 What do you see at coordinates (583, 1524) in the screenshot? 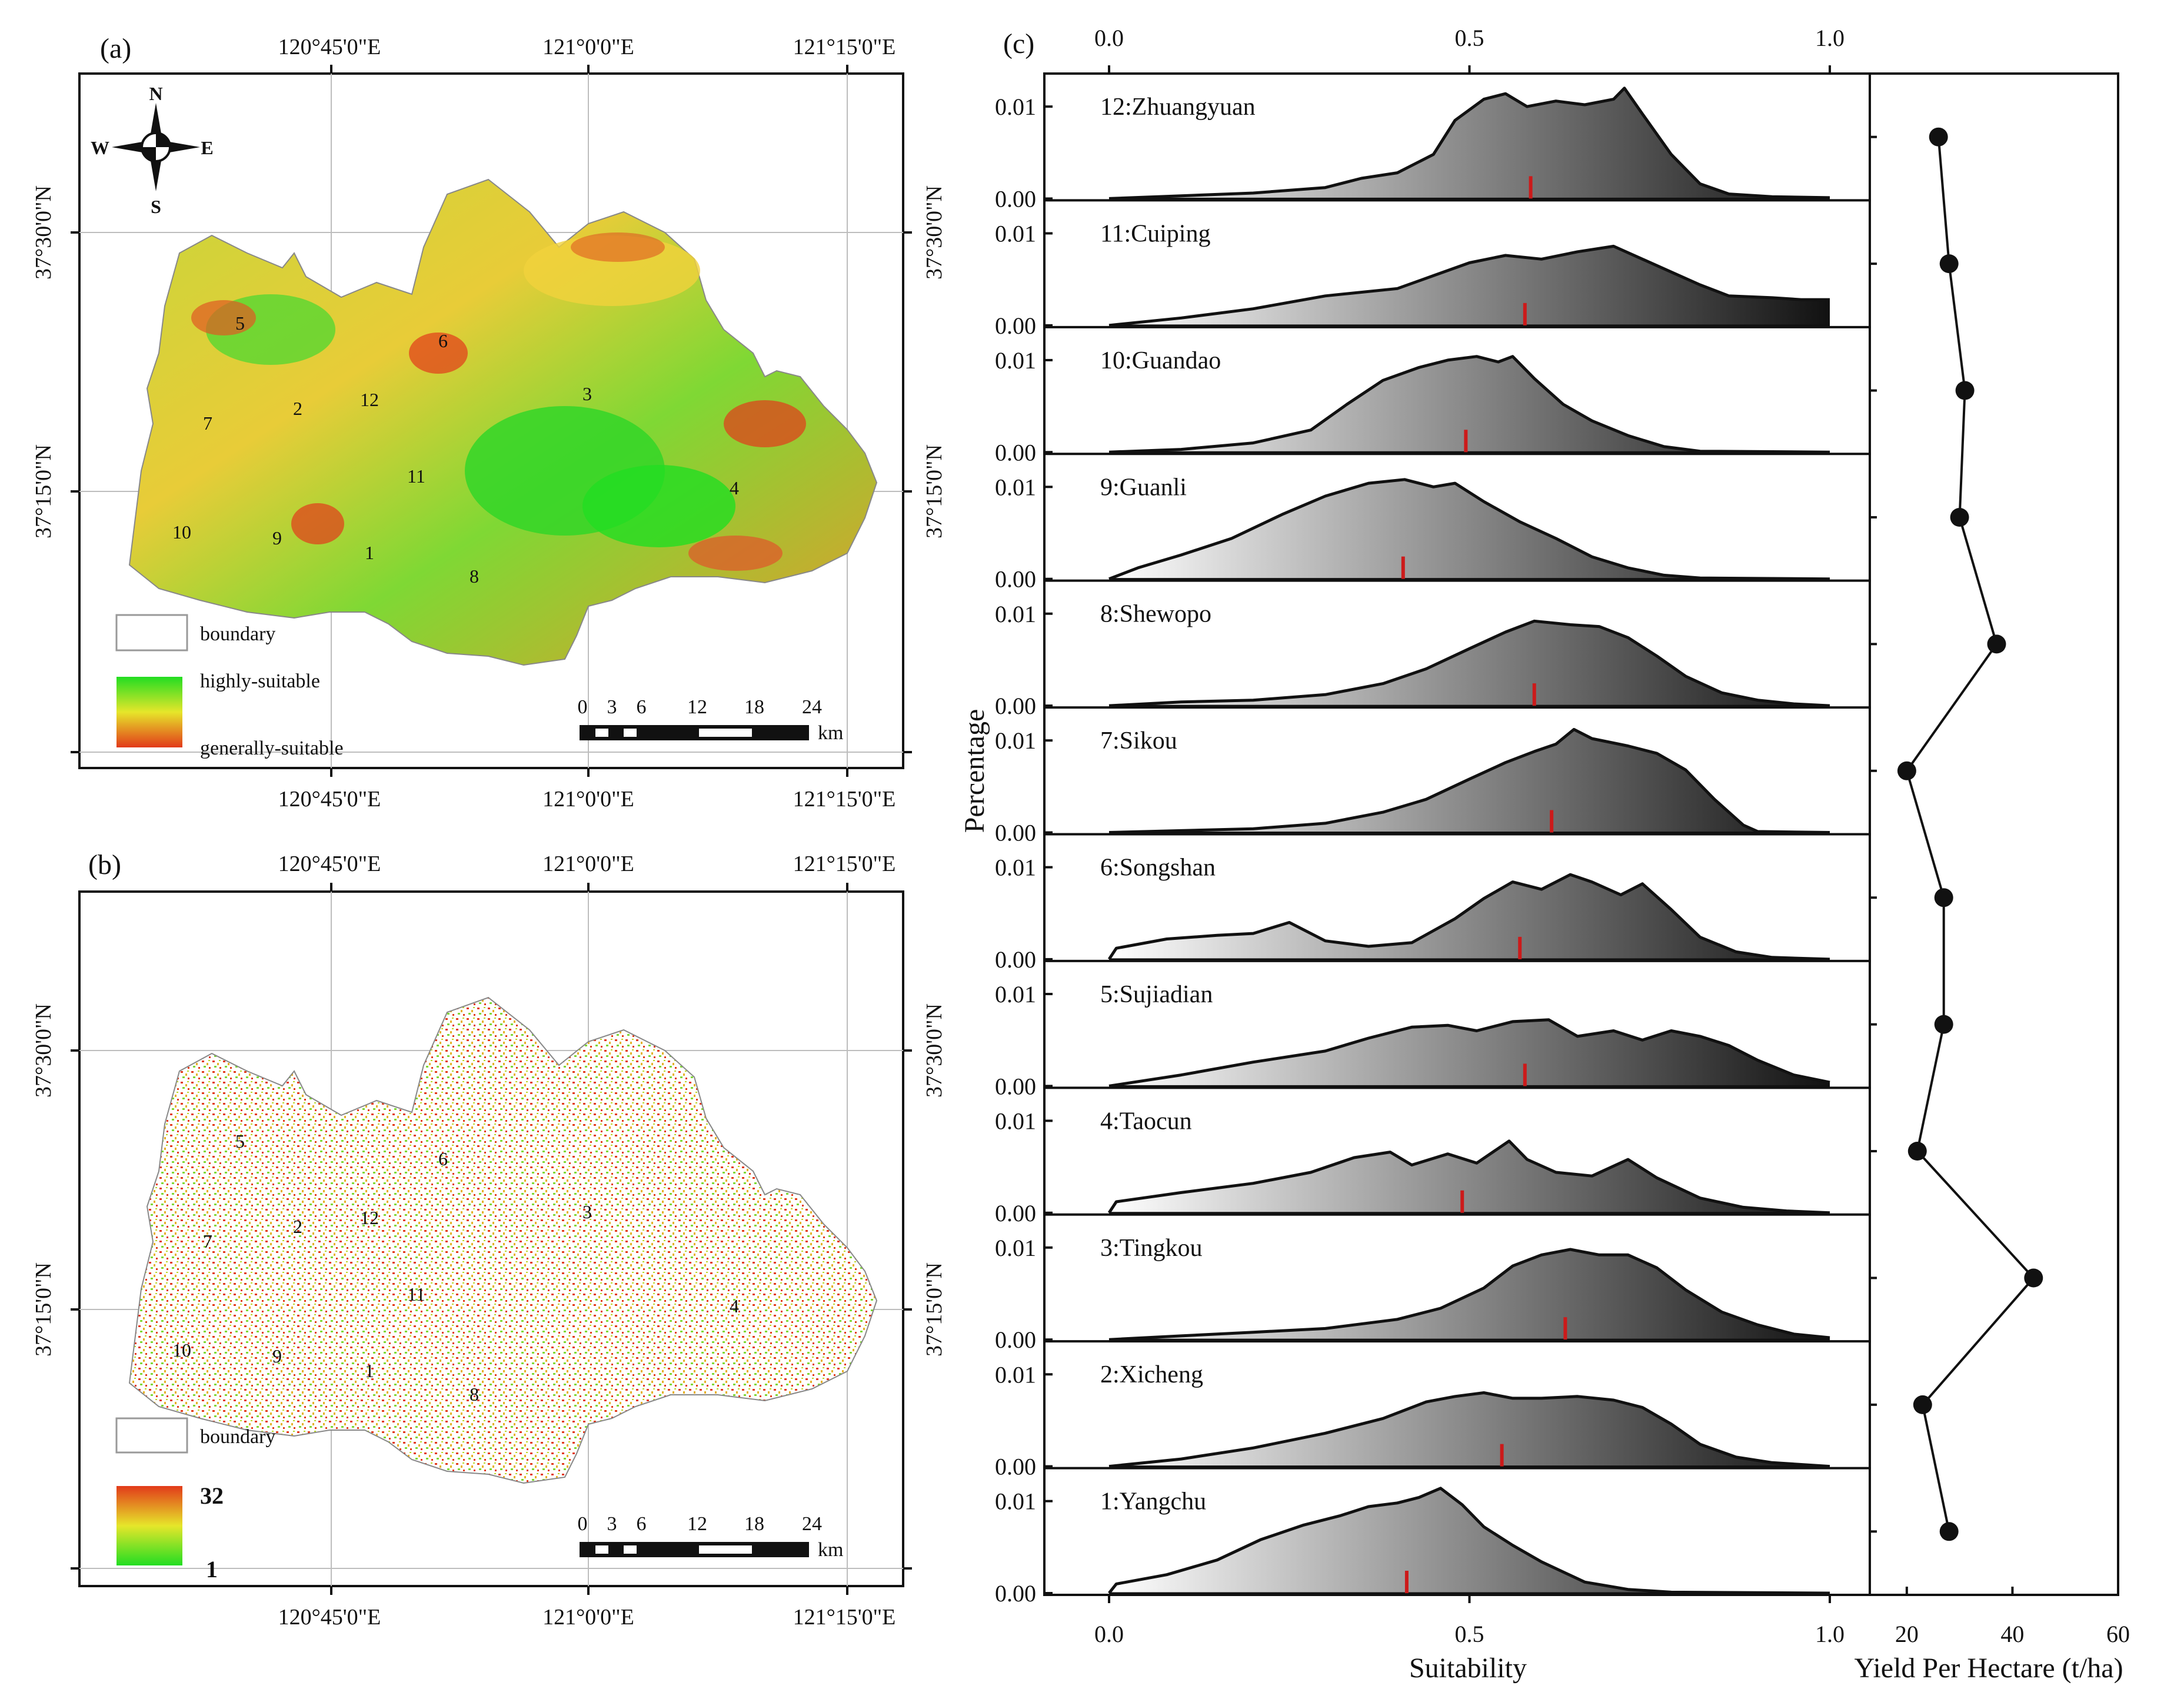
I see `scale-b-tick-0: 0` at bounding box center [583, 1524].